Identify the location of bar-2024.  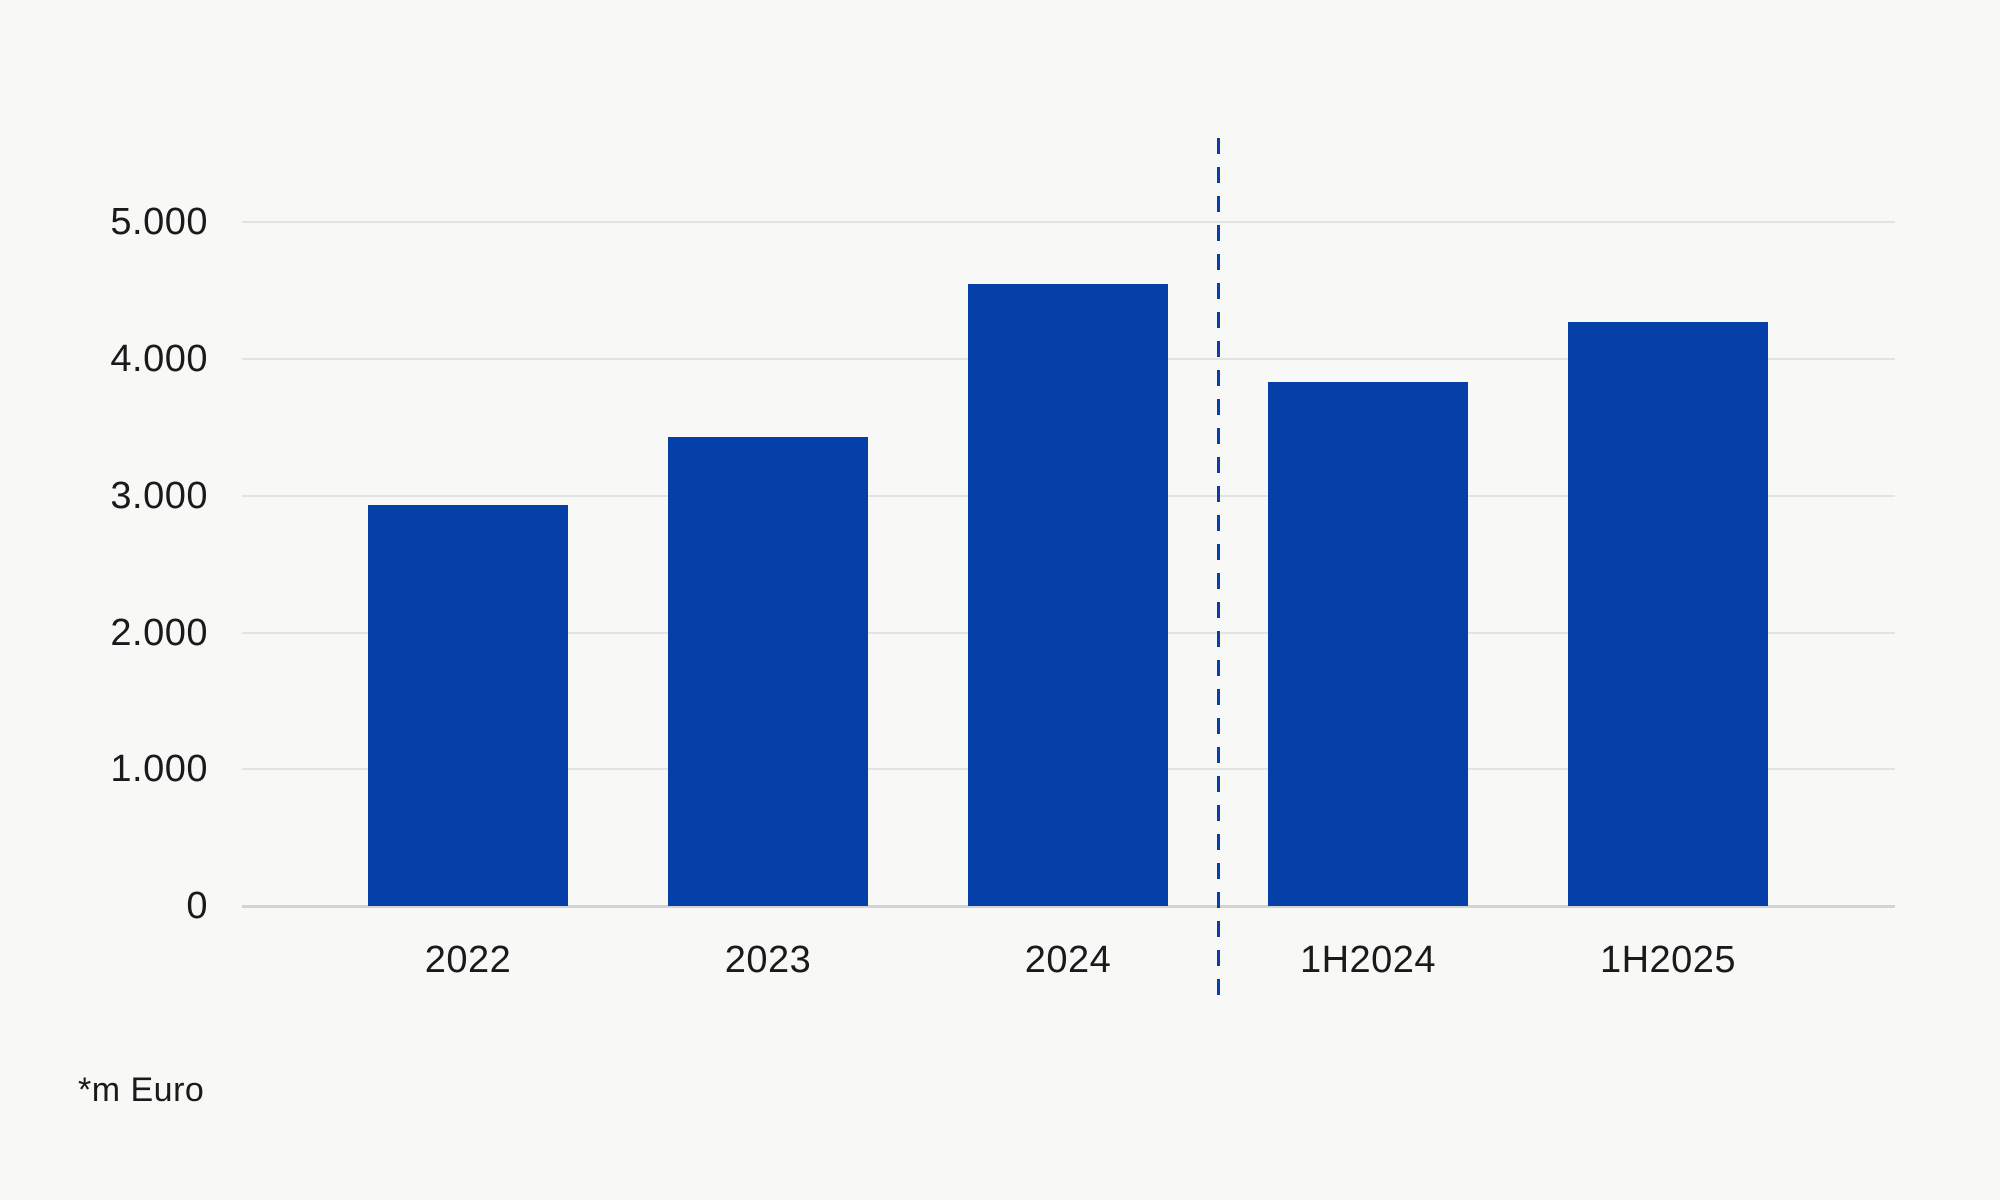
(1068, 595).